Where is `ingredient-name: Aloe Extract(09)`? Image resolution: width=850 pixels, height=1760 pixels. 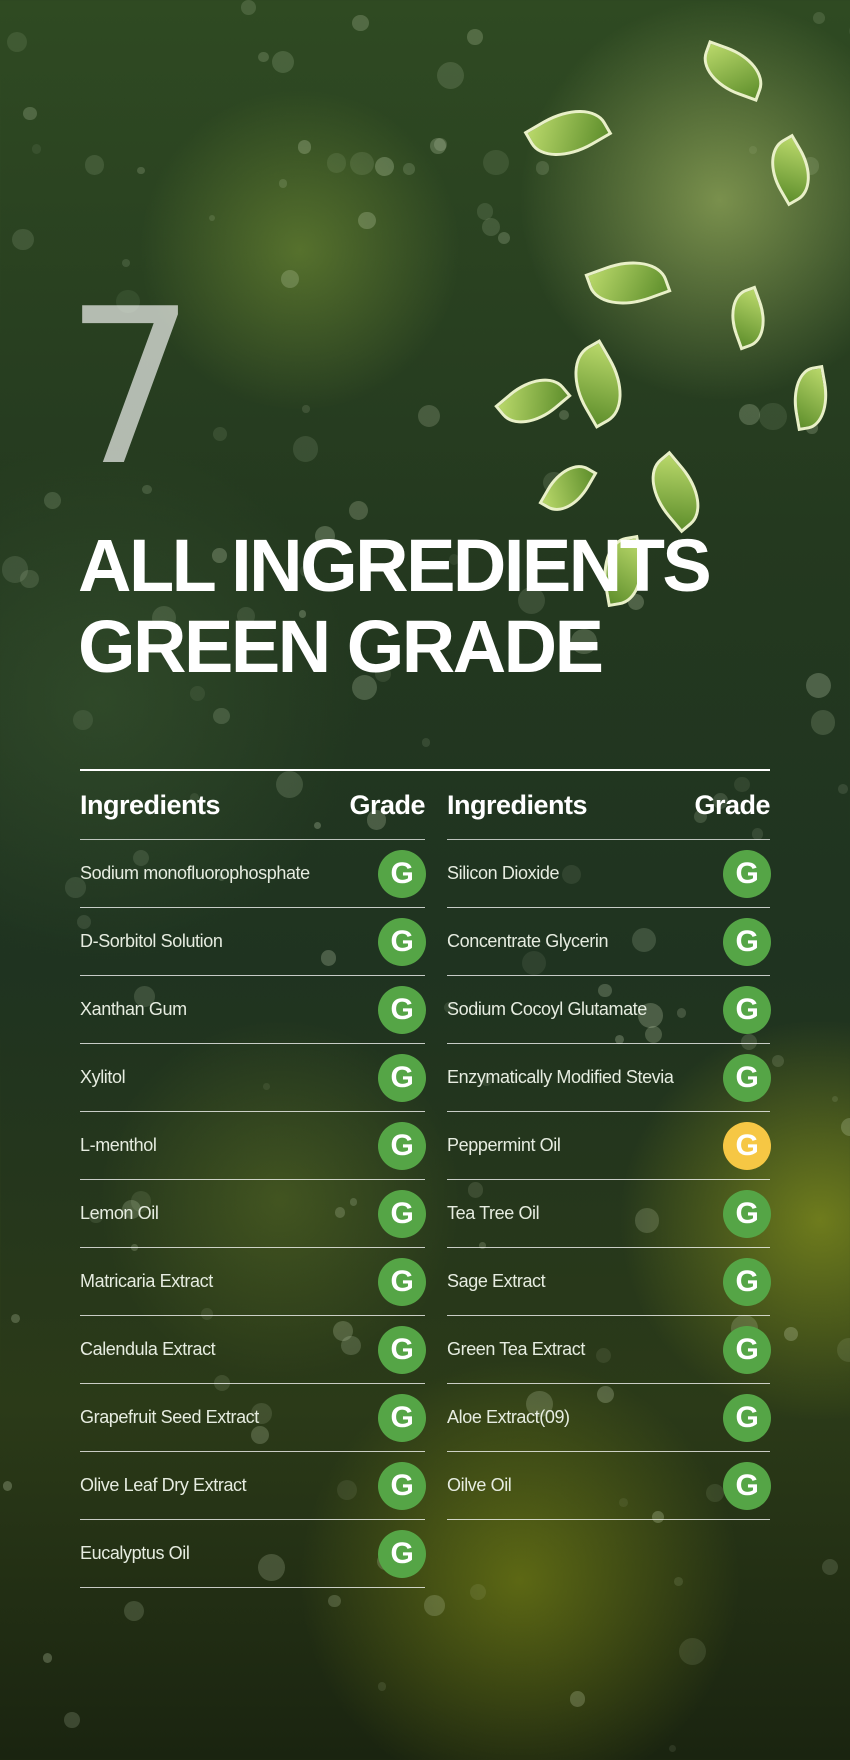
ingredient-name: Aloe Extract(09) is located at coordinates (508, 1417).